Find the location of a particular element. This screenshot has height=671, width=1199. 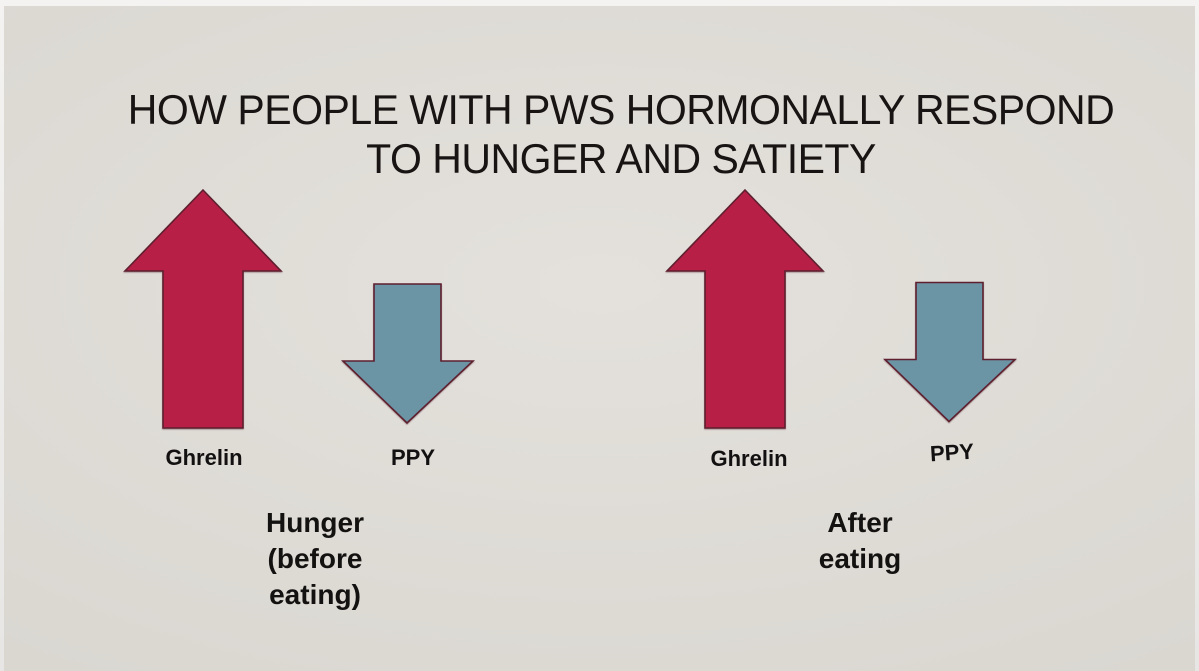

ppy-down-arrow-before-eating is located at coordinates (408, 354).